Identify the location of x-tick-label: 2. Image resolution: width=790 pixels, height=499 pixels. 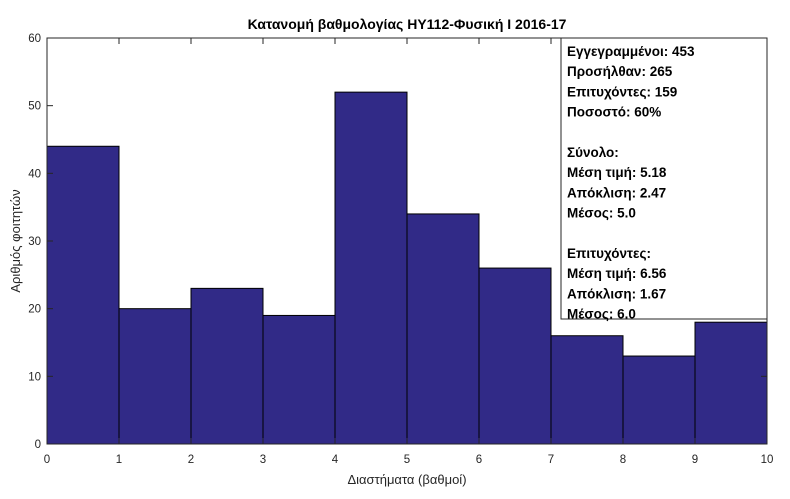
(191, 460).